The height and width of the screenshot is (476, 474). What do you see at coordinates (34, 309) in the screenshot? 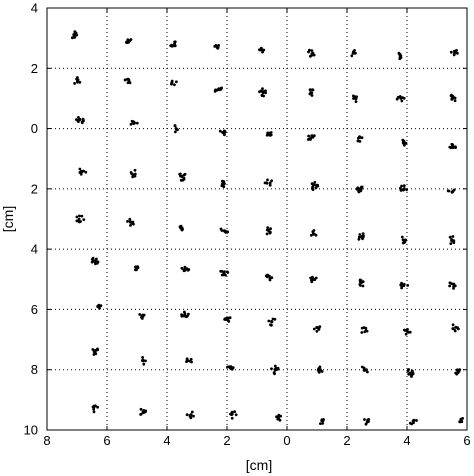
I see `y-tick-label: 6` at bounding box center [34, 309].